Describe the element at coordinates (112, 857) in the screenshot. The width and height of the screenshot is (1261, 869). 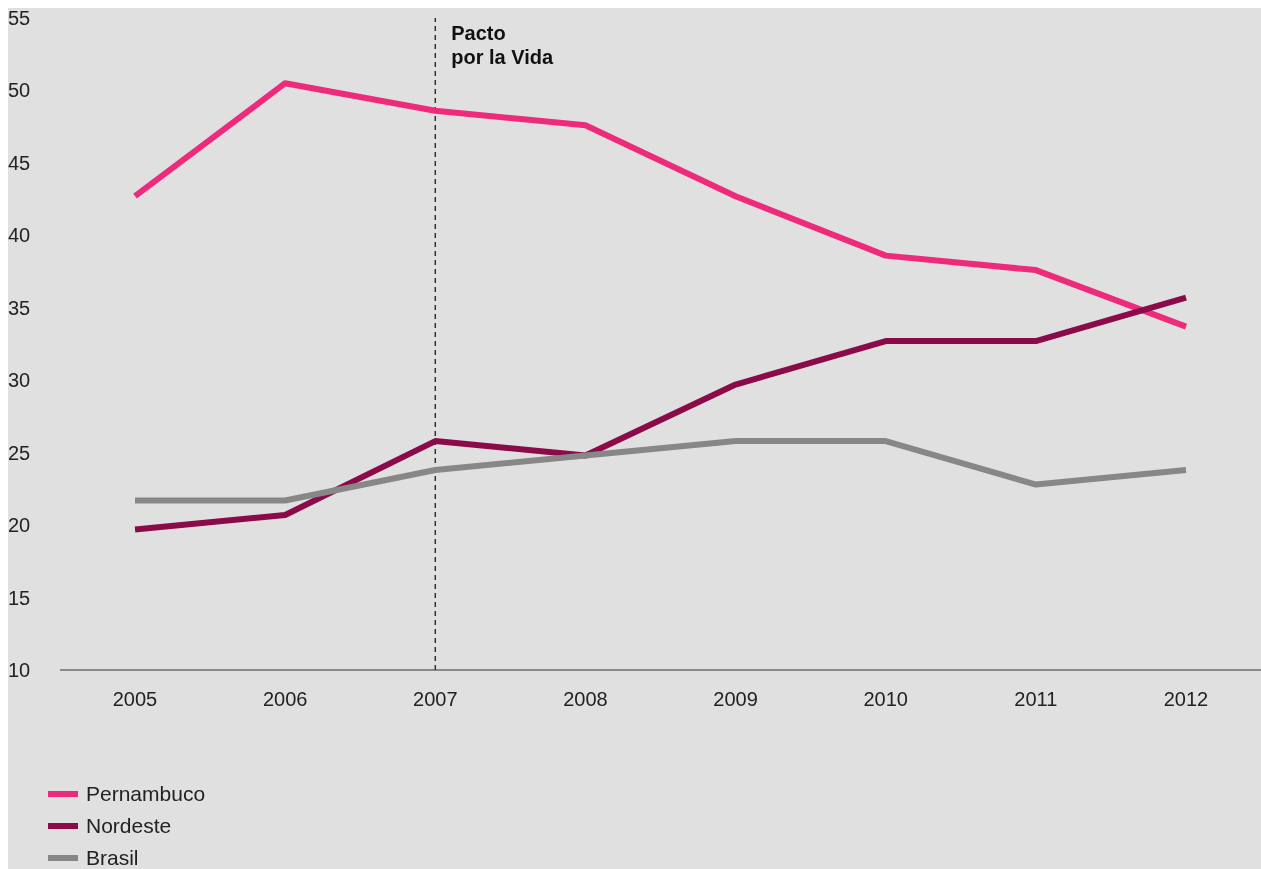
I see `legend-label: Brasil` at that location.